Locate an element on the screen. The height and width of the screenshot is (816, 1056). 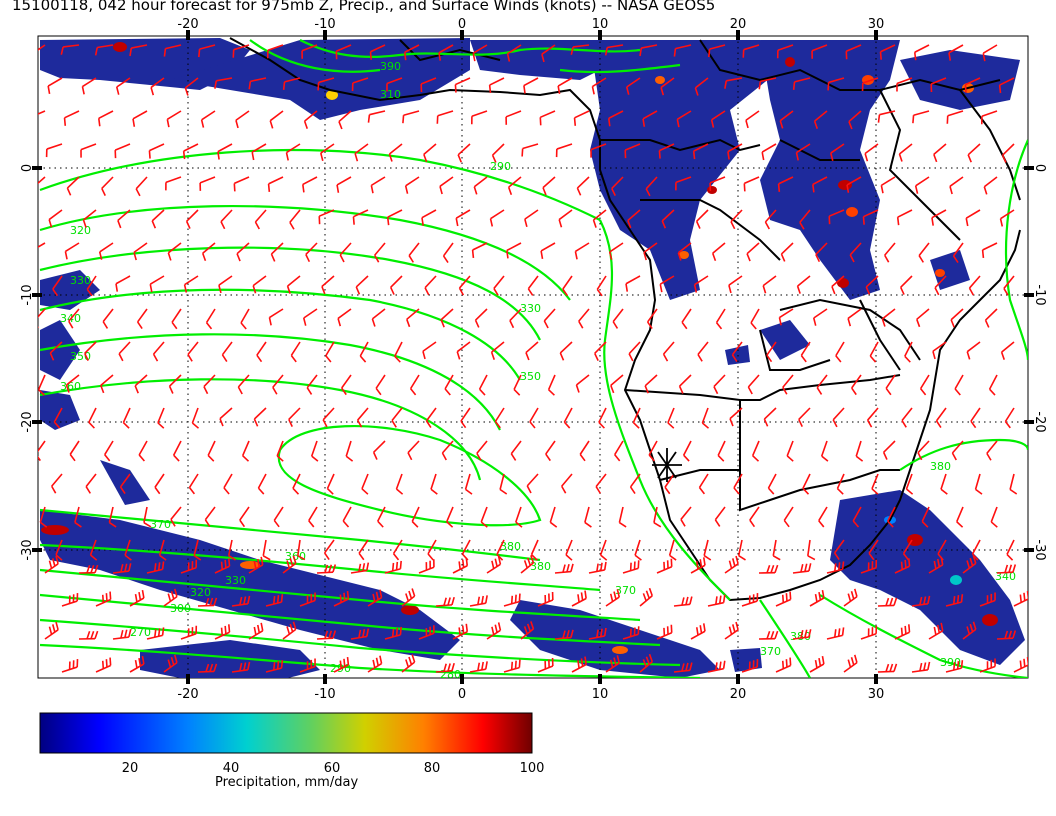
contour-label: 370 is located at coordinates (770, 651).